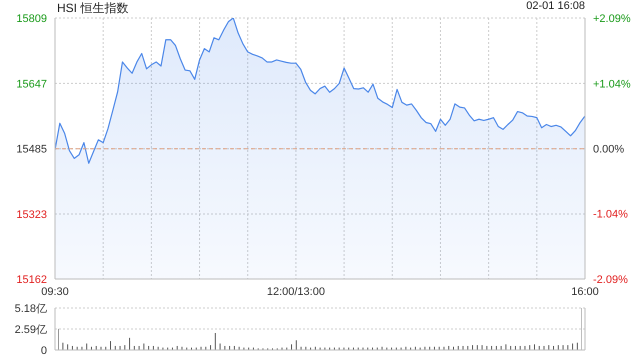 This screenshot has height=360, width=640. What do you see at coordinates (55, 292) in the screenshot?
I see `x-tick-label: 09:30` at bounding box center [55, 292].